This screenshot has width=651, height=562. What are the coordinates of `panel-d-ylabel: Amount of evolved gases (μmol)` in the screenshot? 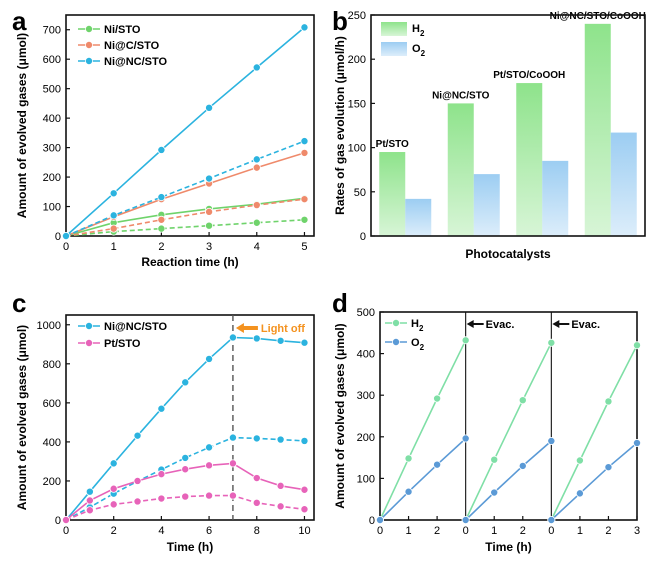 It's located at (340, 415).